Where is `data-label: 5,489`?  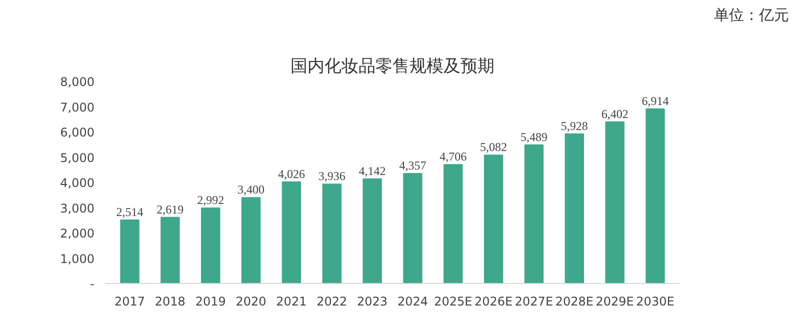 data-label: 5,489 is located at coordinates (534, 137).